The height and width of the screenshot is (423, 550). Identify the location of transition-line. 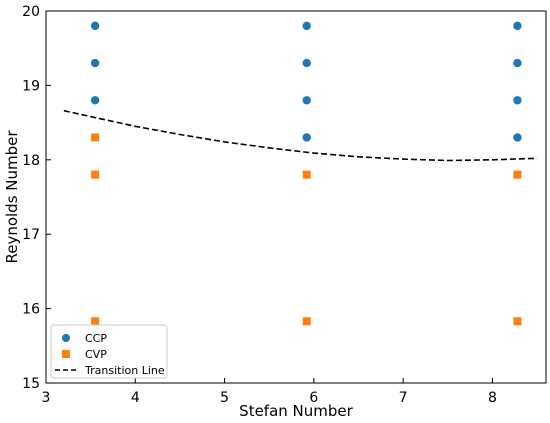
(300, 135).